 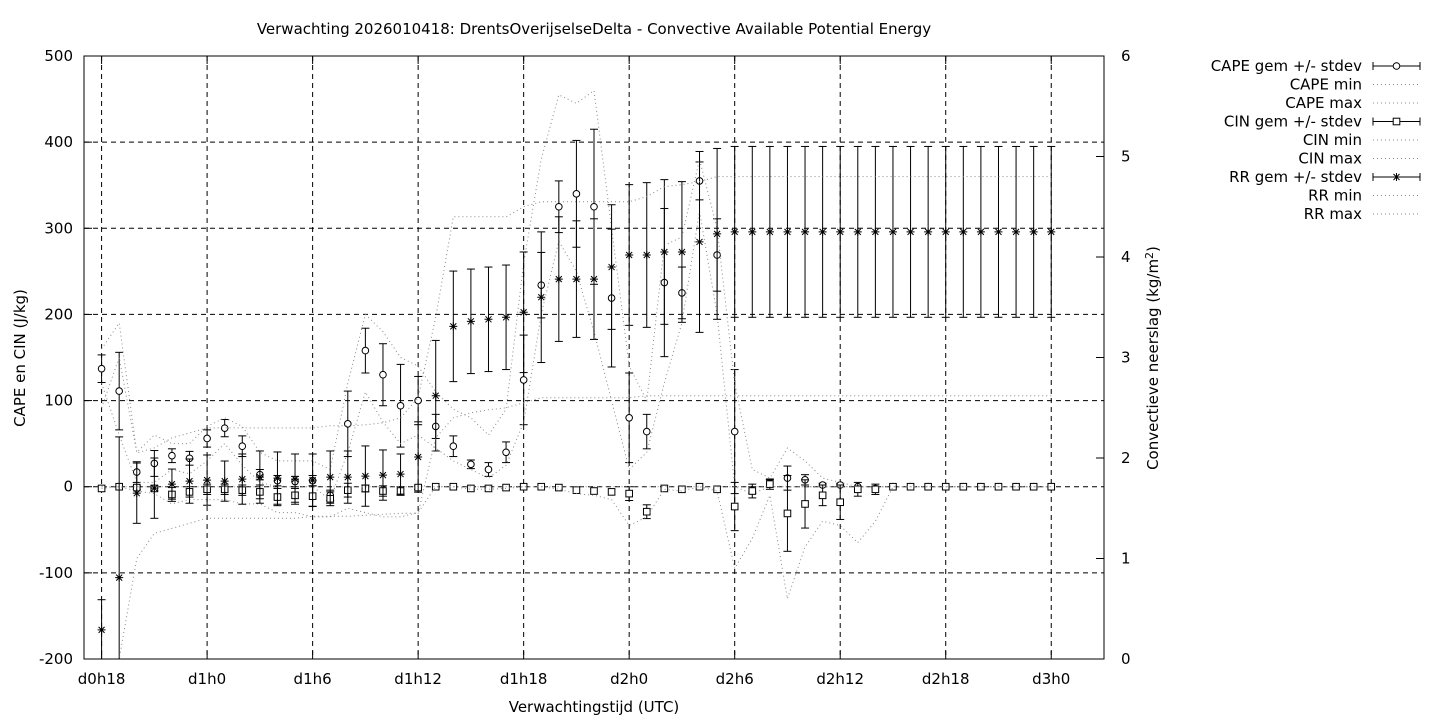 I want to click on y-tick-label: -200, so click(x=56, y=659).